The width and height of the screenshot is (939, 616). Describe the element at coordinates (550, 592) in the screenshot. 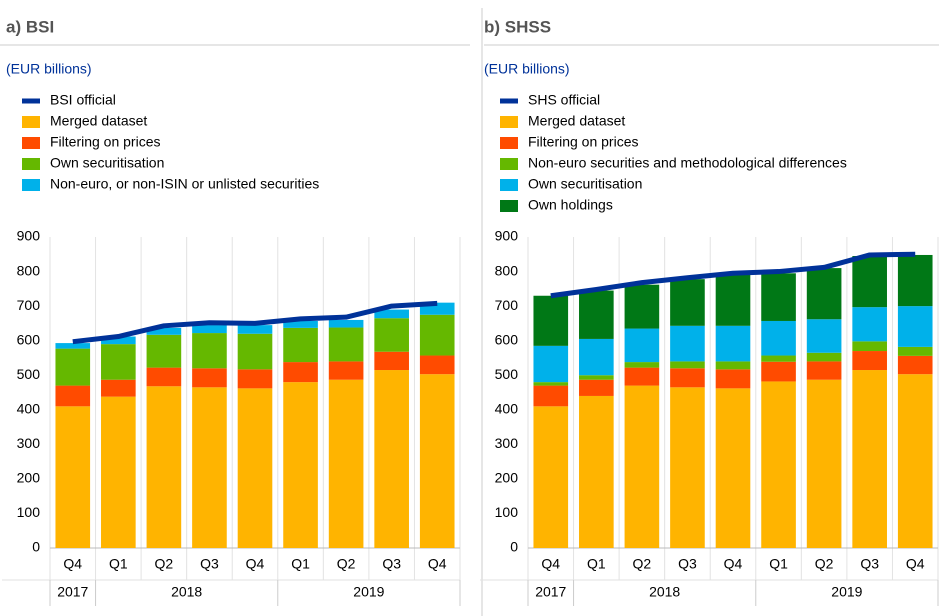

I see `year-label: 2017` at that location.